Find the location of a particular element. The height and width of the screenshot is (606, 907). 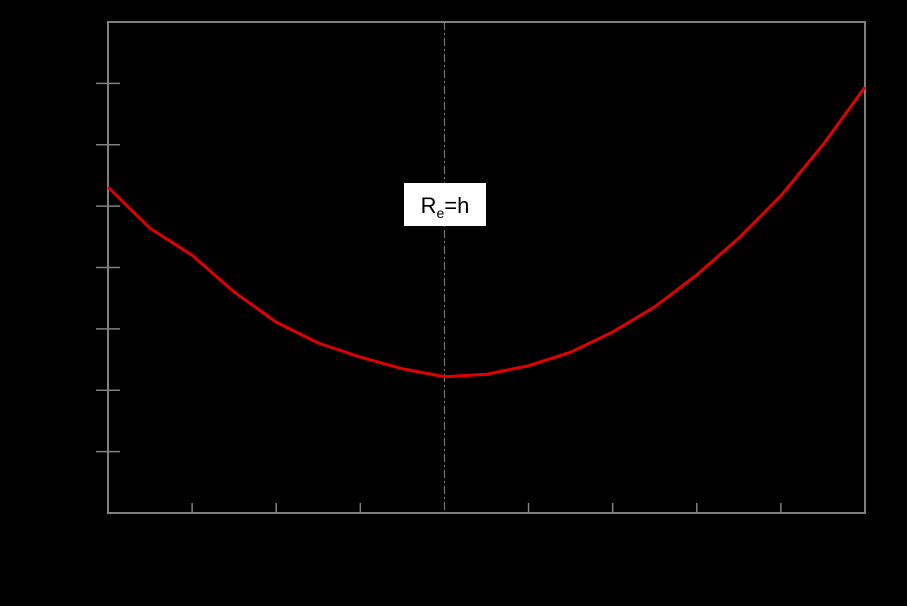

annotation-tail: =h is located at coordinates (456, 205).